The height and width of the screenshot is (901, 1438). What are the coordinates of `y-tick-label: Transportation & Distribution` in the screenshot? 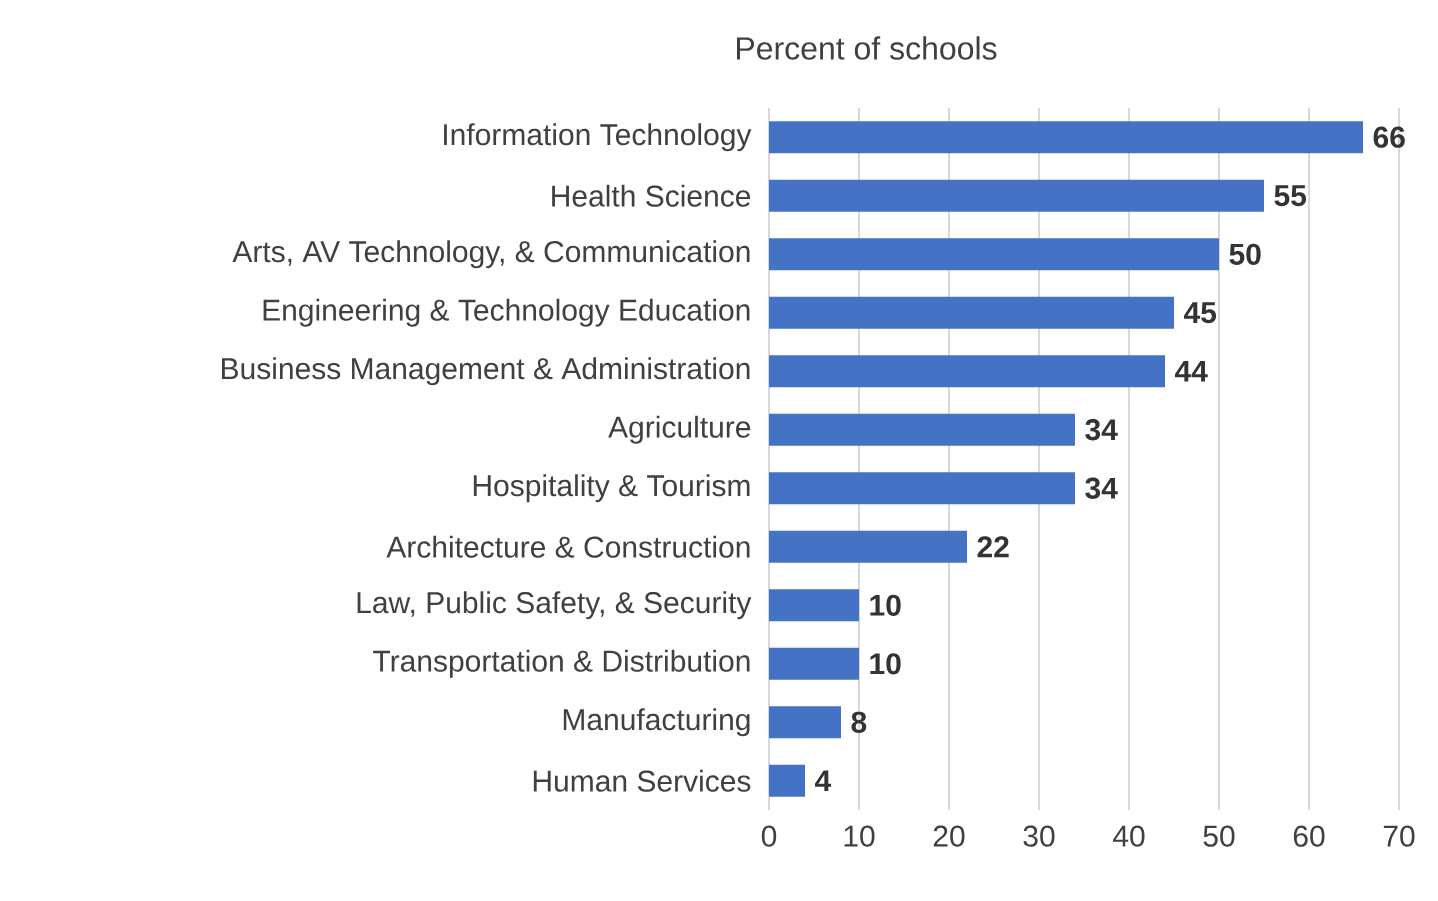 It's located at (561, 663).